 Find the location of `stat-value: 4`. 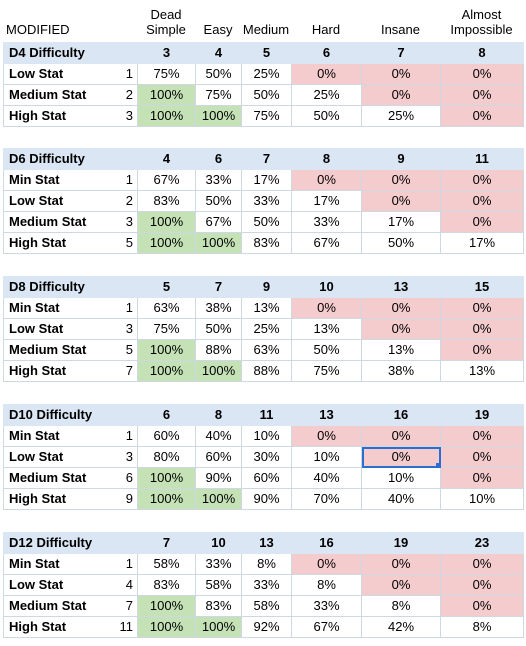

stat-value: 4 is located at coordinates (122, 585).